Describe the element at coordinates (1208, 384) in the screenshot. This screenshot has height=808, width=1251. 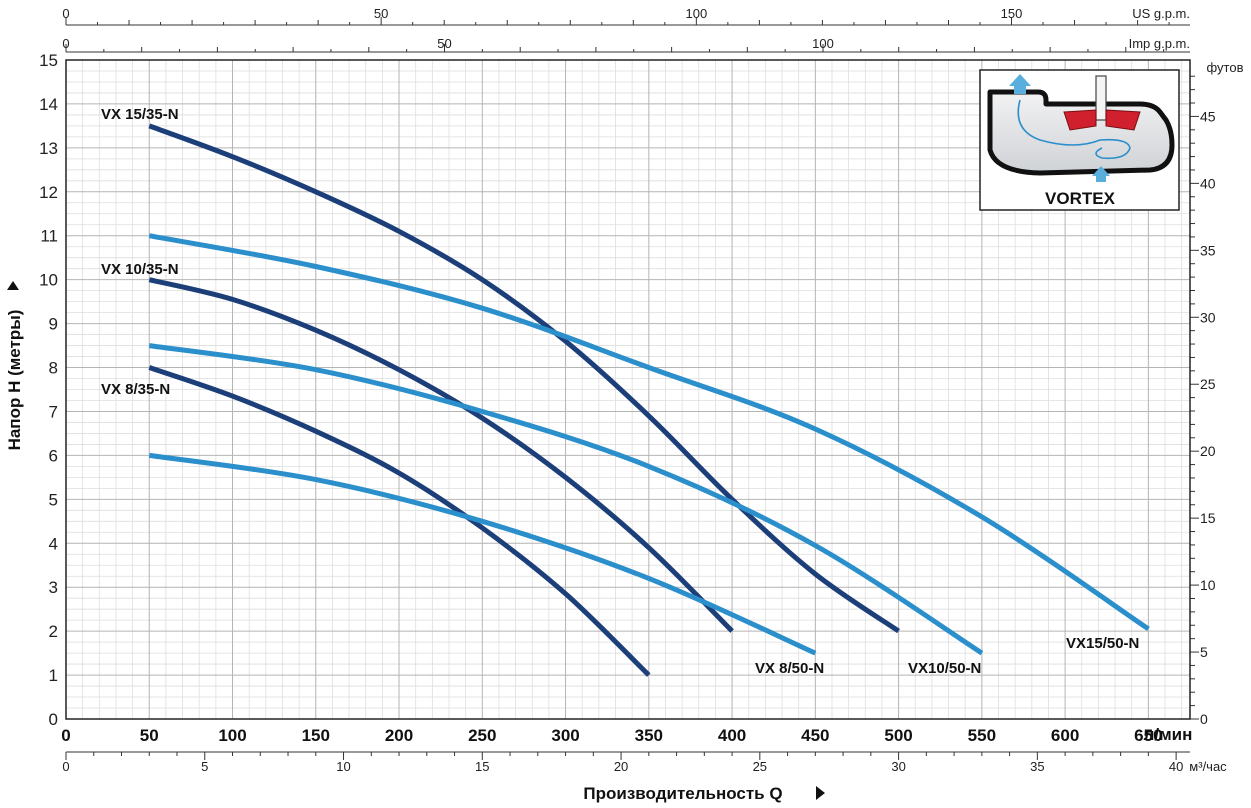
I see `feet-tick-label: 25` at that location.